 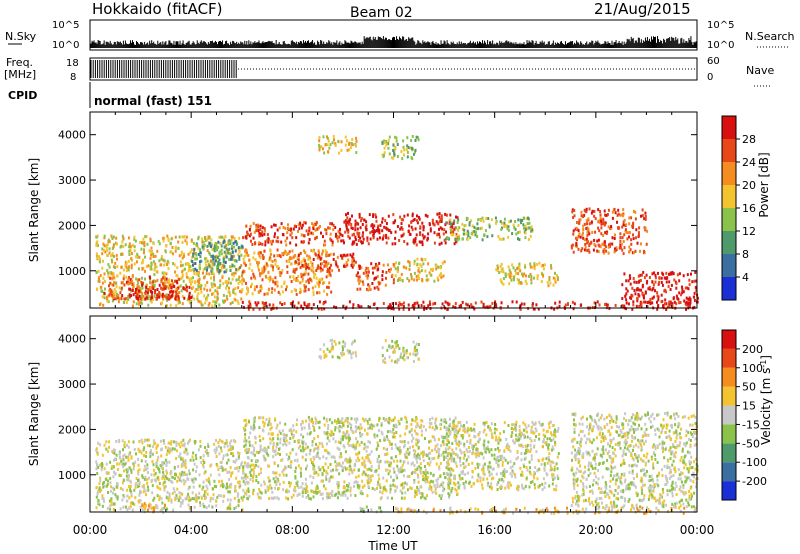 I want to click on y-tick-label: 3000, so click(x=72, y=180).